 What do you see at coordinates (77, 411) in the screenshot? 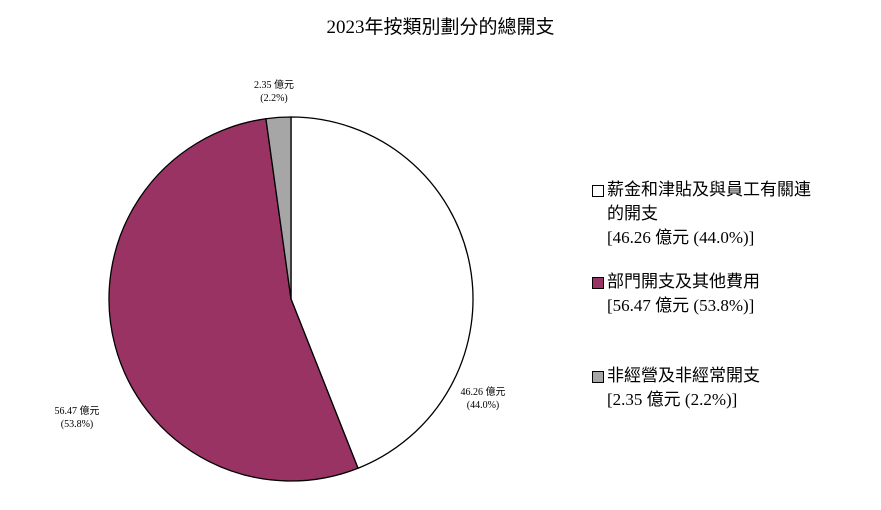
I see `slice-value: 56.47 億元` at bounding box center [77, 411].